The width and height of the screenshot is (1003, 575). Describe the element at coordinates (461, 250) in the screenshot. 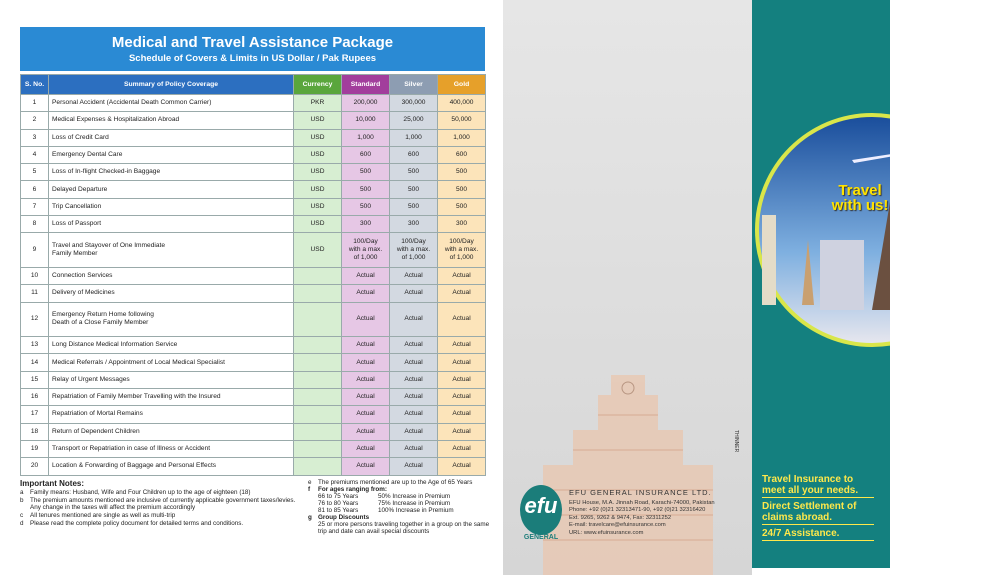

I see `cell-gold: 100/Day with a max. of 1,000` at that location.